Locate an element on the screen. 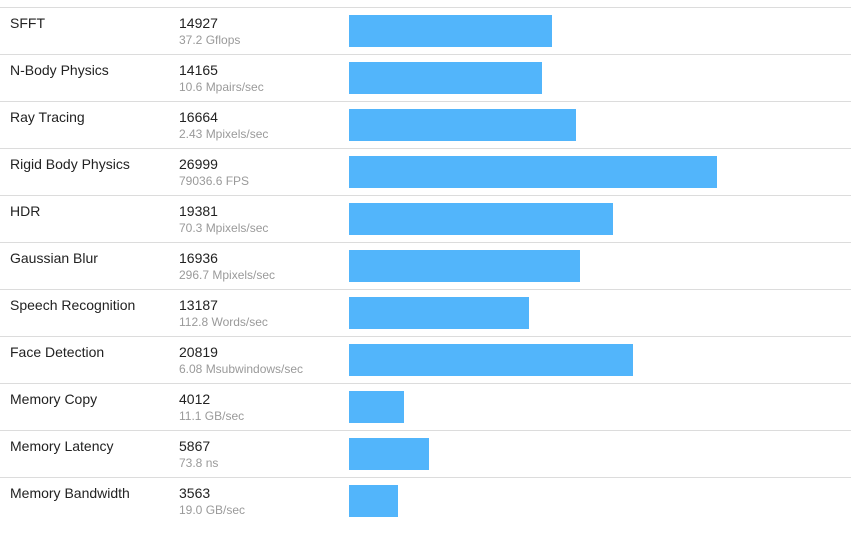 The width and height of the screenshot is (861, 535). benchmark-name: Memory Bandwidth is located at coordinates (70, 493).